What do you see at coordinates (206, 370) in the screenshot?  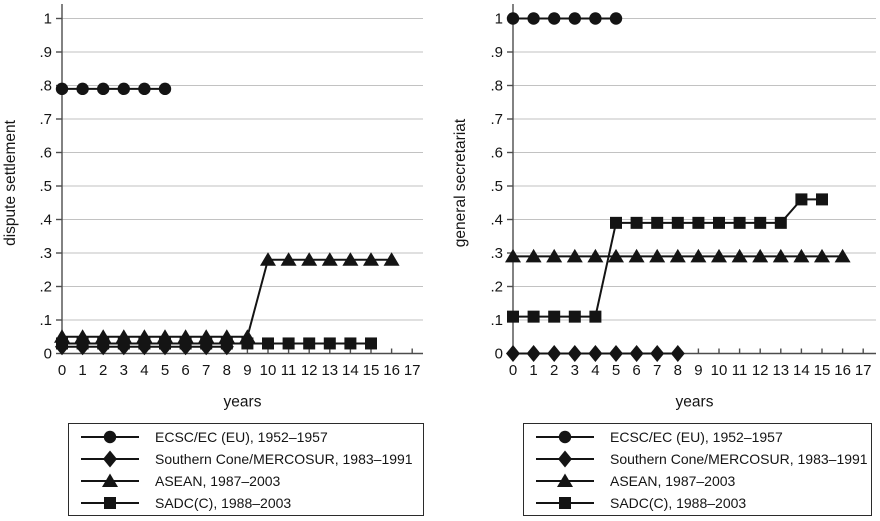 I see `x-tick-label: 7` at bounding box center [206, 370].